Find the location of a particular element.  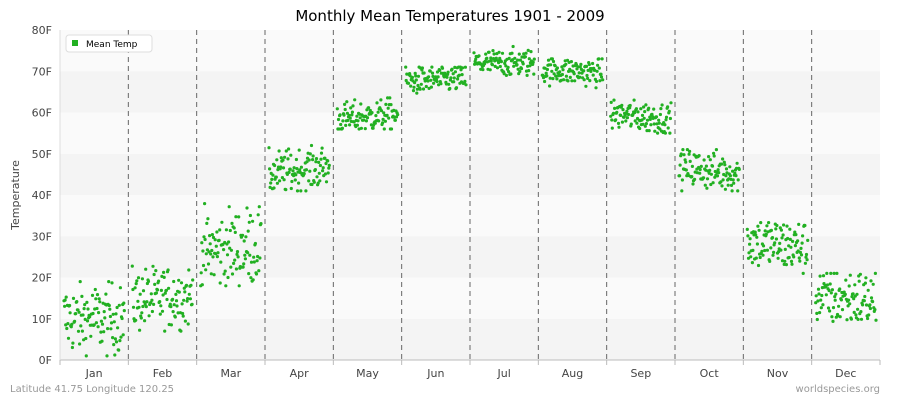

x-tick-label: Mar is located at coordinates (230, 373).